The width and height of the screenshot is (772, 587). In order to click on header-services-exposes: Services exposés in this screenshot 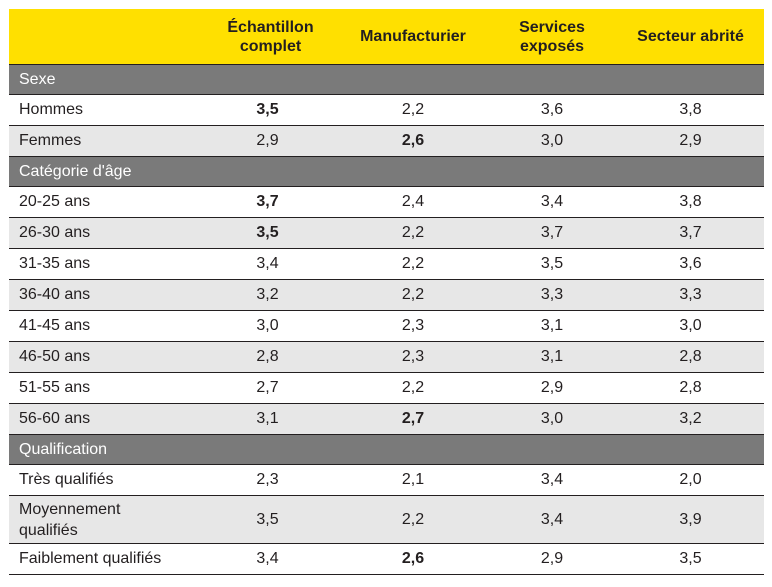, I will do `click(552, 37)`.